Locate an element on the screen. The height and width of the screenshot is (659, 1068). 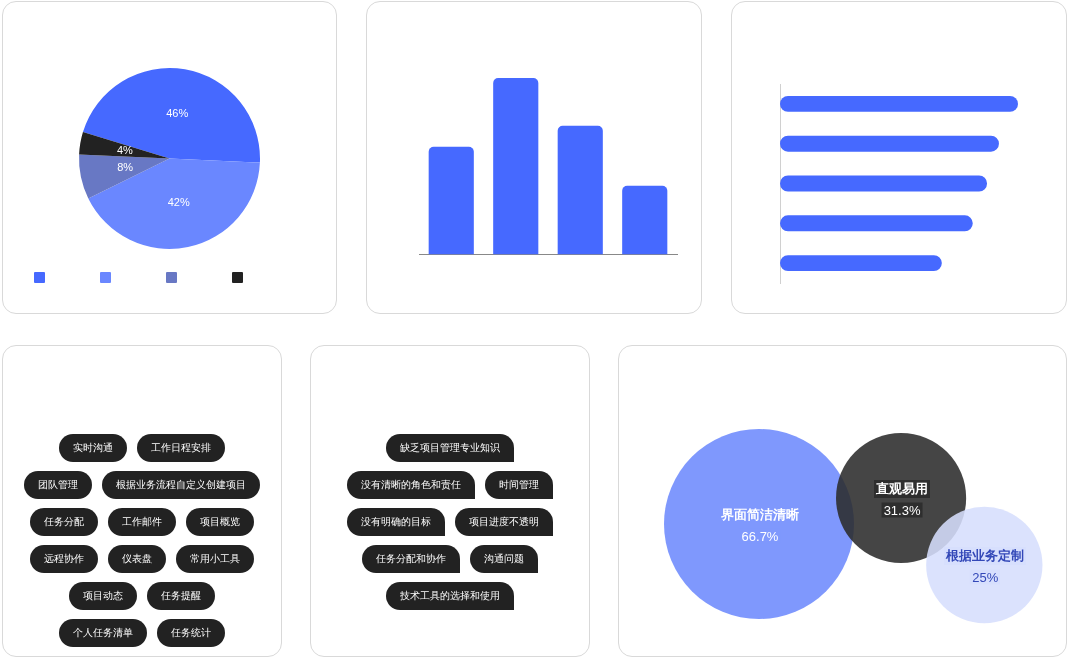
text: 时间管理 is located at coordinates (519, 485).